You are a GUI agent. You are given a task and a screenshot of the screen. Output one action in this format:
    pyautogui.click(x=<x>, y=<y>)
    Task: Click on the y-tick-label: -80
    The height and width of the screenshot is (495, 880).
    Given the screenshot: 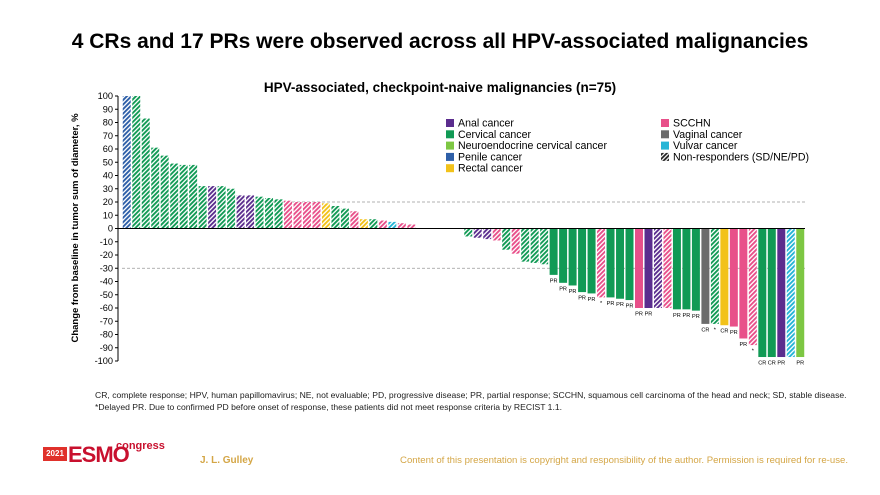 What is the action you would take?
    pyautogui.click(x=106, y=335)
    